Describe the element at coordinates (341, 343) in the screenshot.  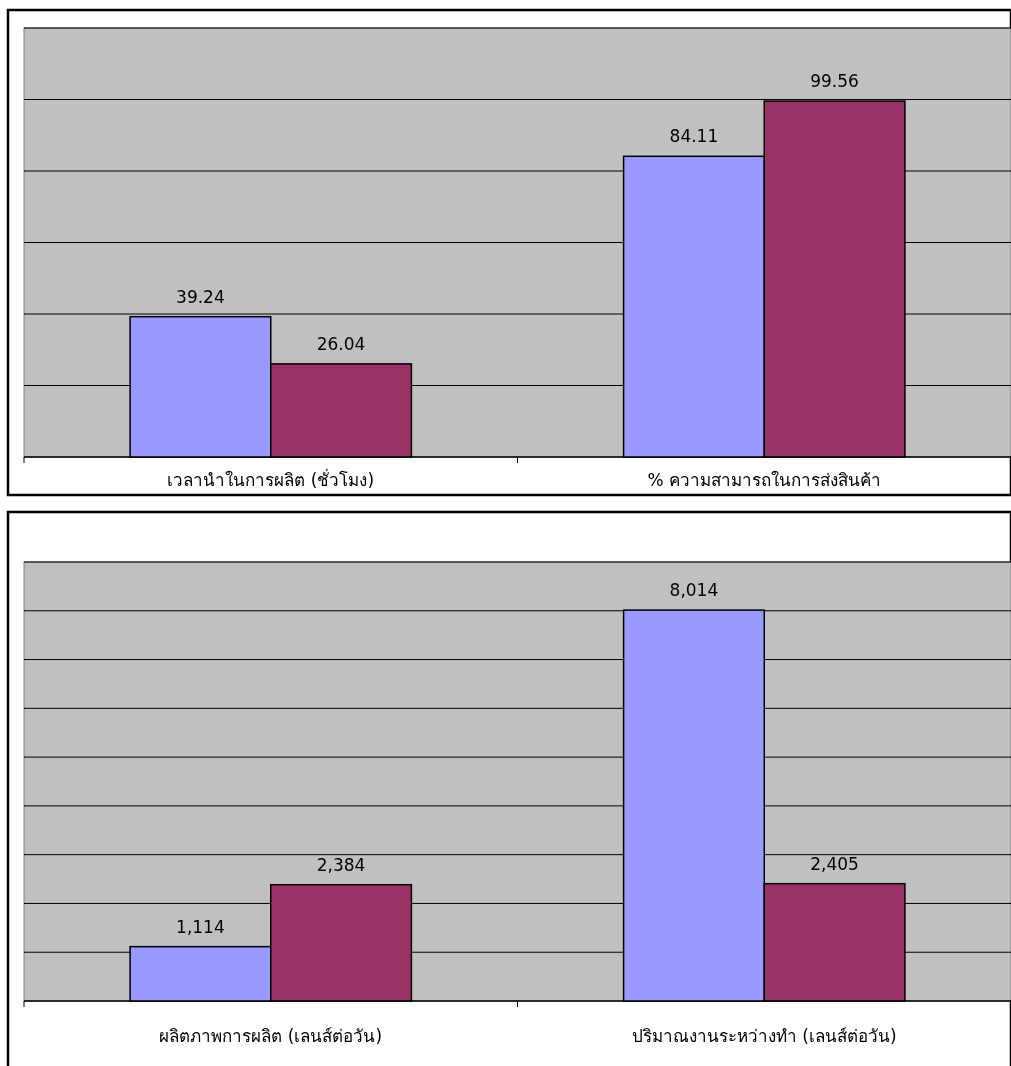
I see `data-label: 26.04` at that location.